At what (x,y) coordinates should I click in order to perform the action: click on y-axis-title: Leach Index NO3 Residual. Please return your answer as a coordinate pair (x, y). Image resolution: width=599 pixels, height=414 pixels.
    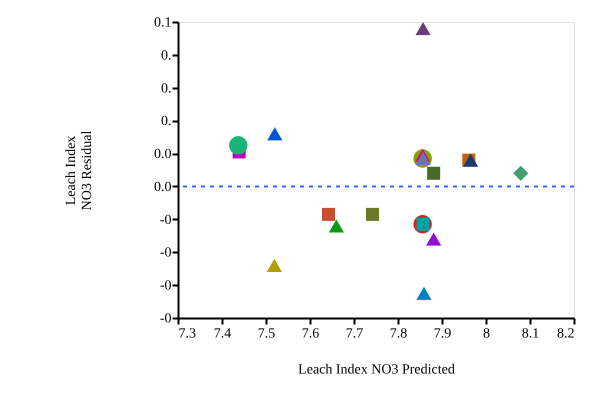
    Looking at the image, I should click on (79, 170).